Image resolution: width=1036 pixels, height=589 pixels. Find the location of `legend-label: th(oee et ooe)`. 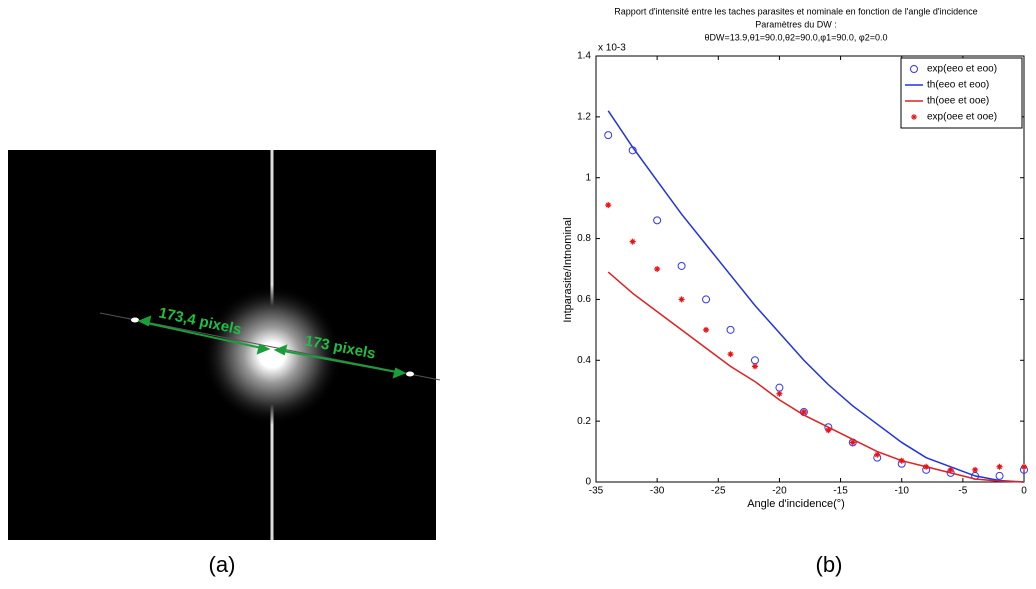

legend-label: th(oee et ooe) is located at coordinates (958, 101).